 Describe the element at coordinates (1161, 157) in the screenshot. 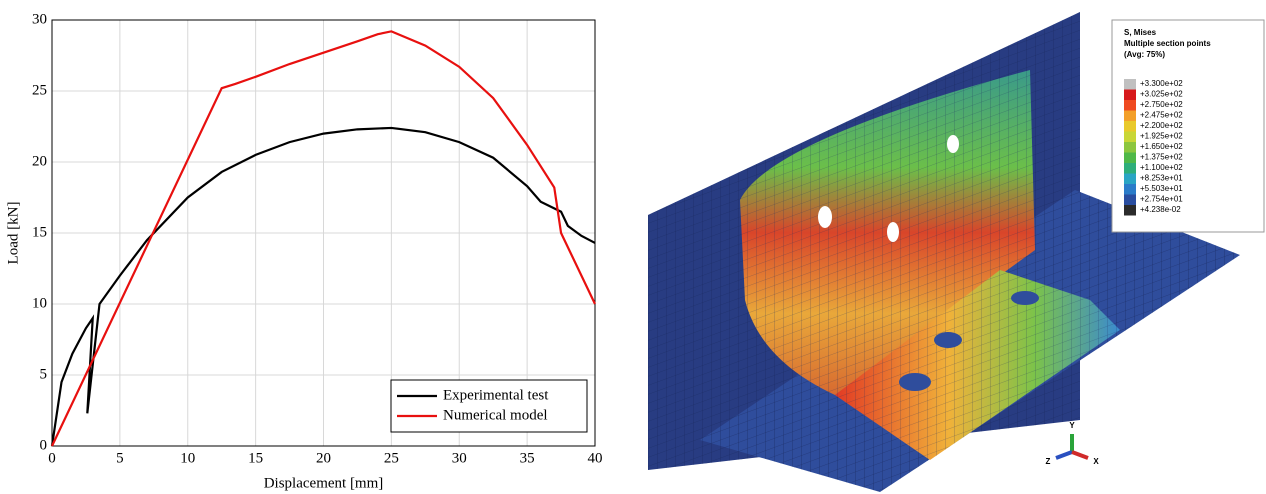

I see `level-label: +1.375e+02` at that location.